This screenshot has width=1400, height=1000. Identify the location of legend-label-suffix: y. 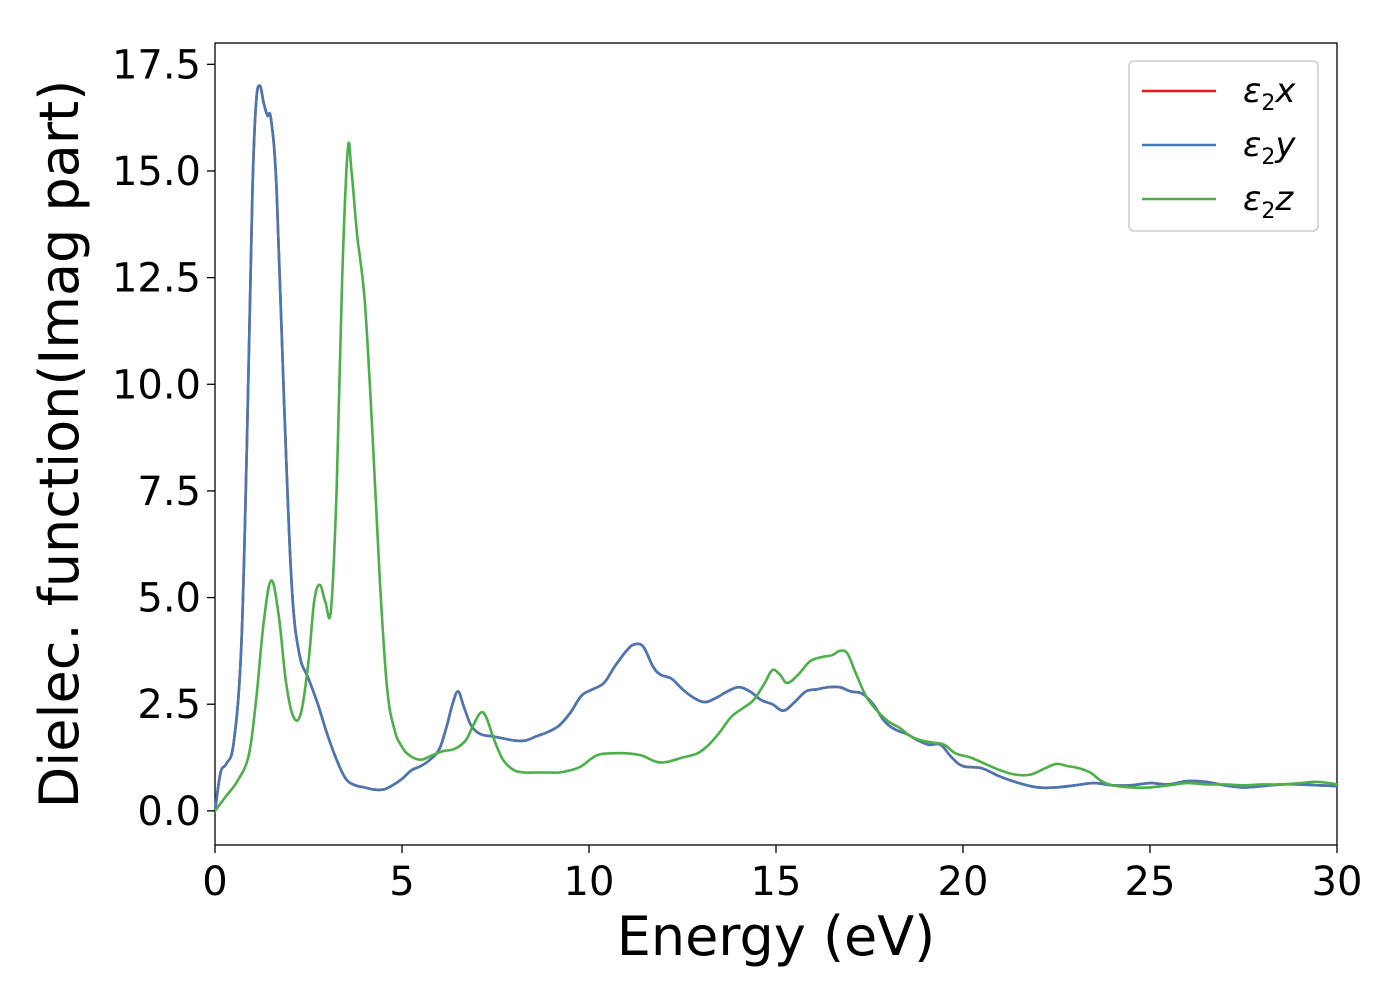
(1285, 145).